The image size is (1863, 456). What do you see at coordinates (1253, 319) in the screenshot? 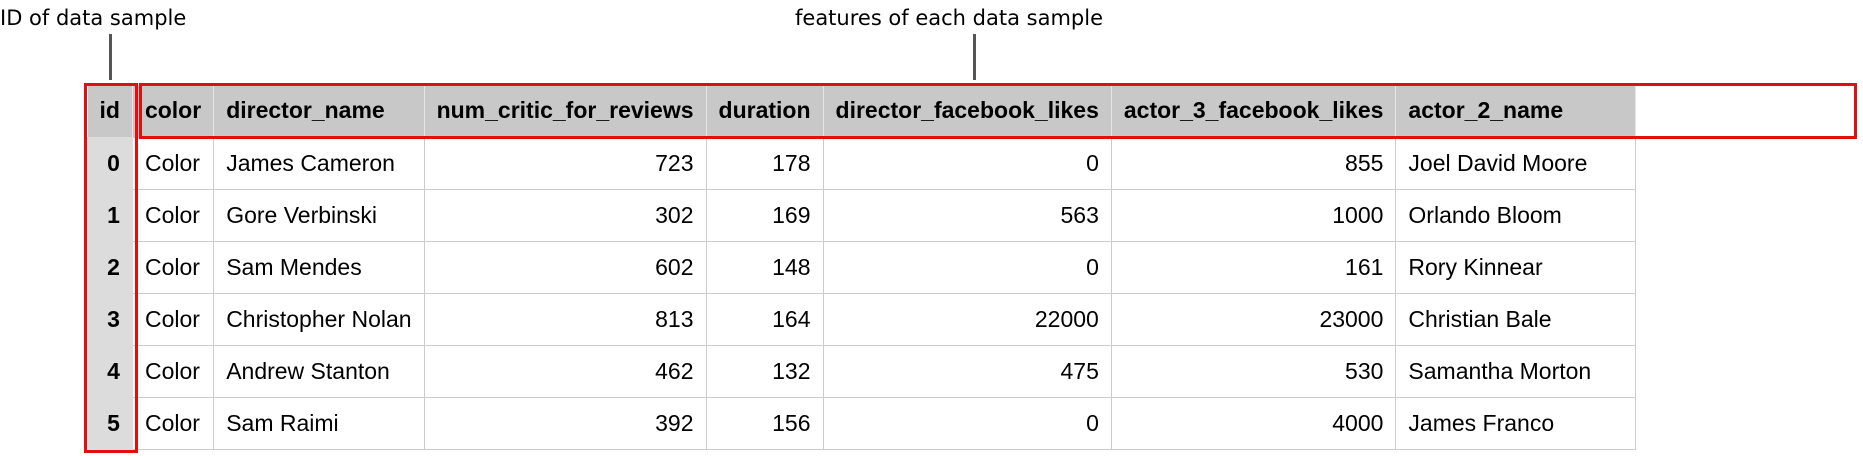
I see `table-cell: 23000` at bounding box center [1253, 319].